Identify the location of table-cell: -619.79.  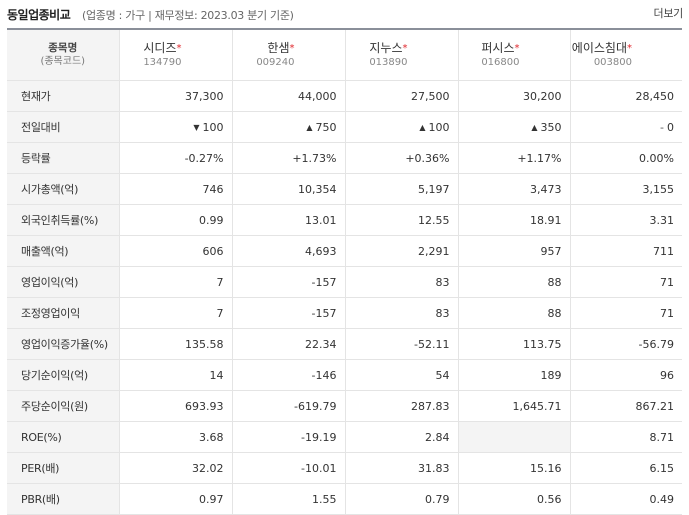
(288, 406).